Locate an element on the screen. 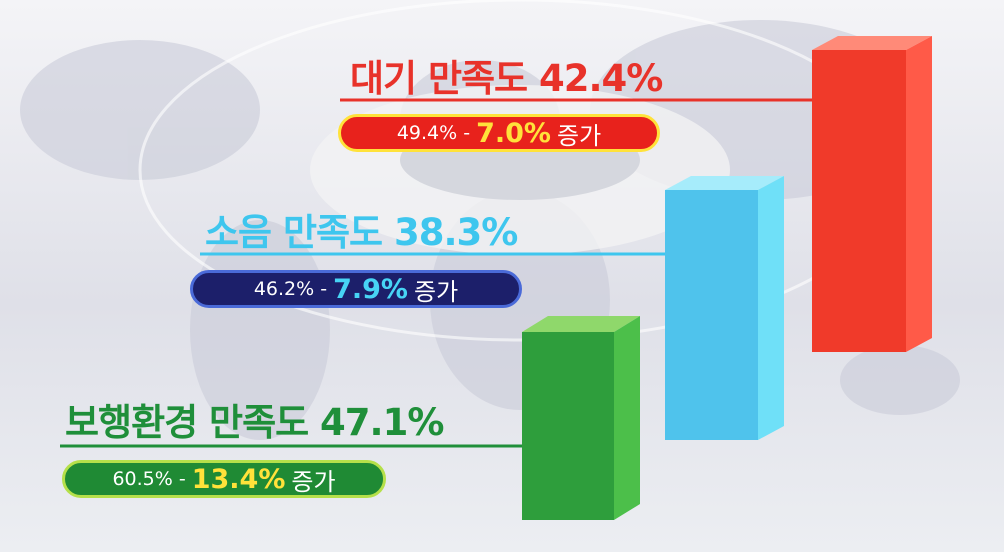 Image resolution: width=1004 pixels, height=552 pixels. item-title: 보행환경 만족도 47.1% is located at coordinates (254, 422).